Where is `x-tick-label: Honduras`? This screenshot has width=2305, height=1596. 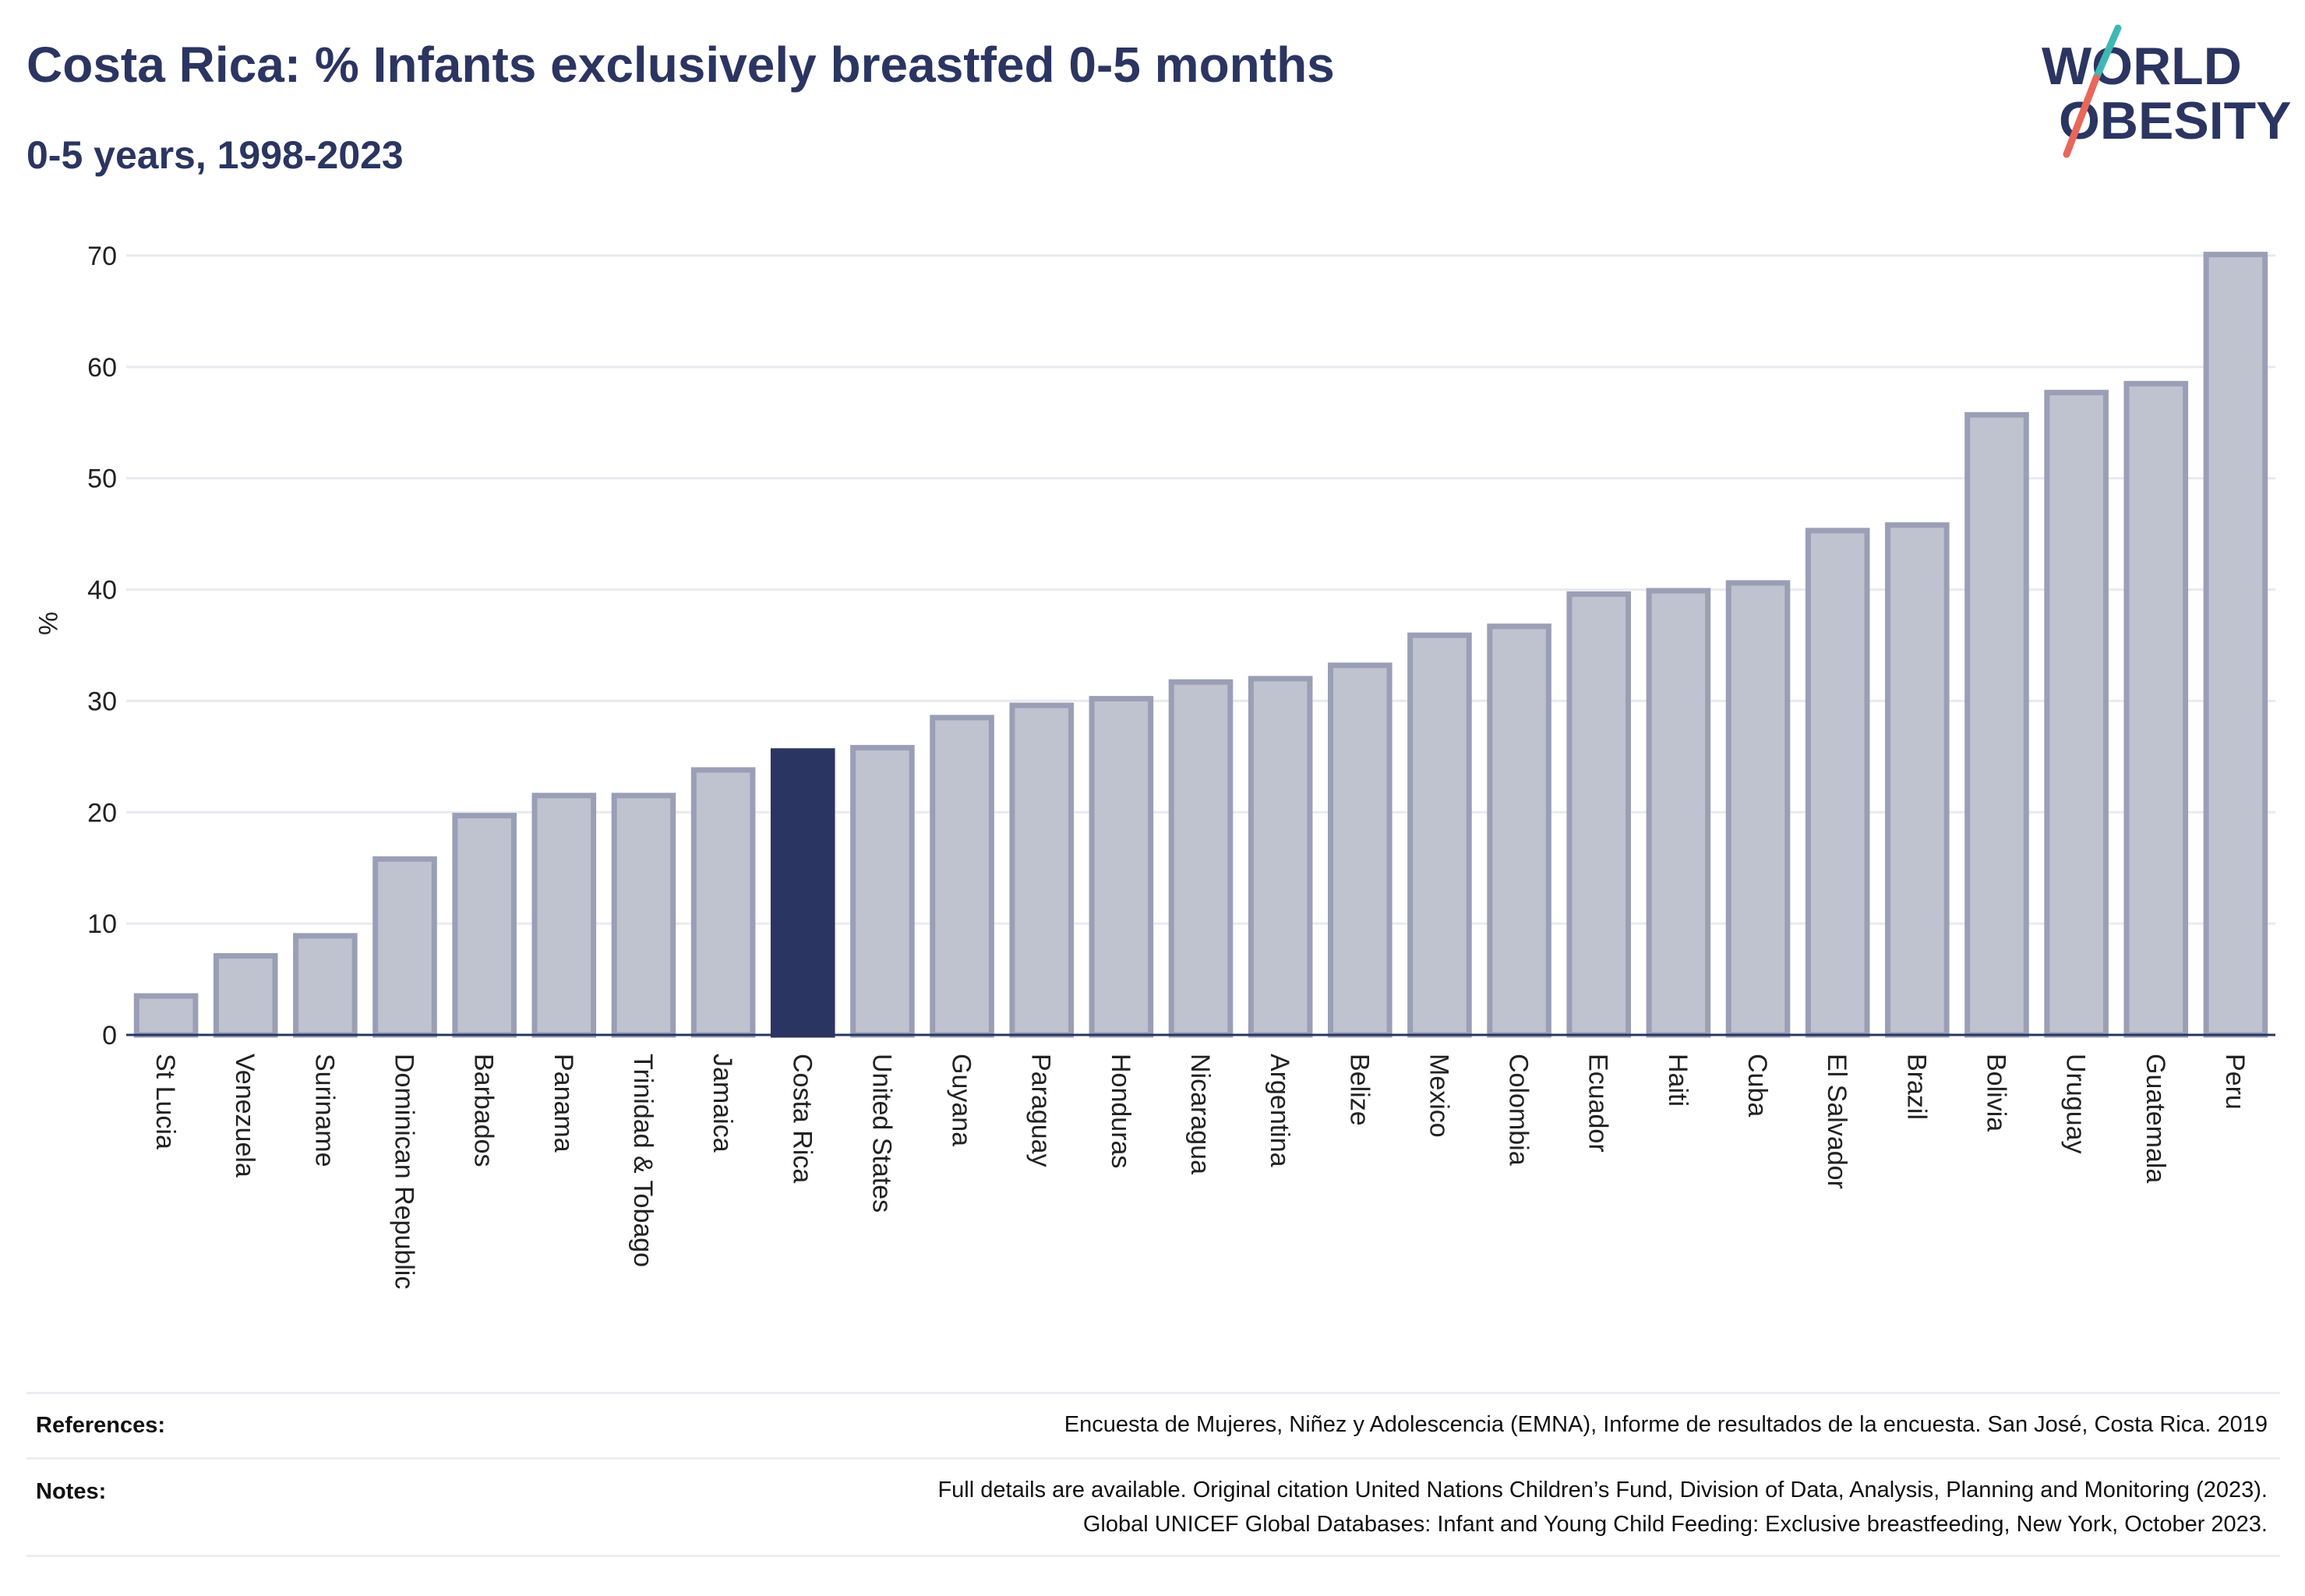 x-tick-label: Honduras is located at coordinates (1120, 1111).